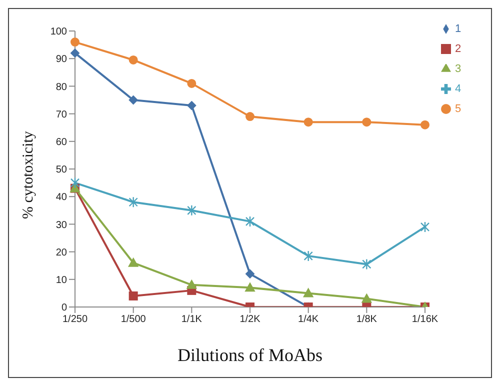 The image size is (500, 386). I want to click on y-tick-label: 90, so click(62, 60).